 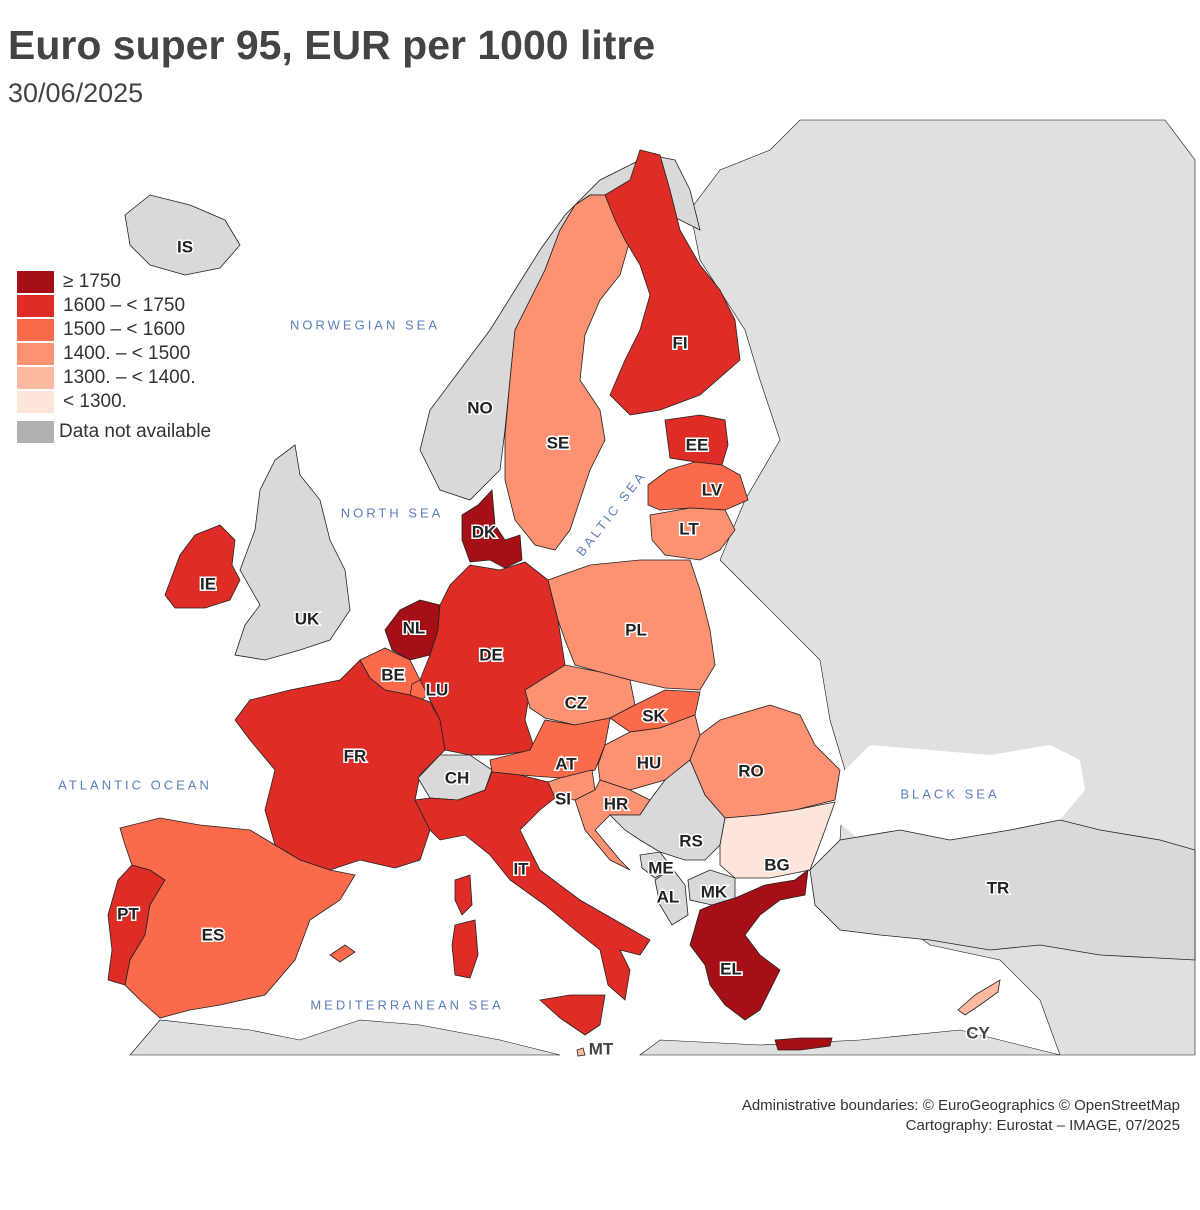 I want to click on country-latvia, so click(x=698, y=486).